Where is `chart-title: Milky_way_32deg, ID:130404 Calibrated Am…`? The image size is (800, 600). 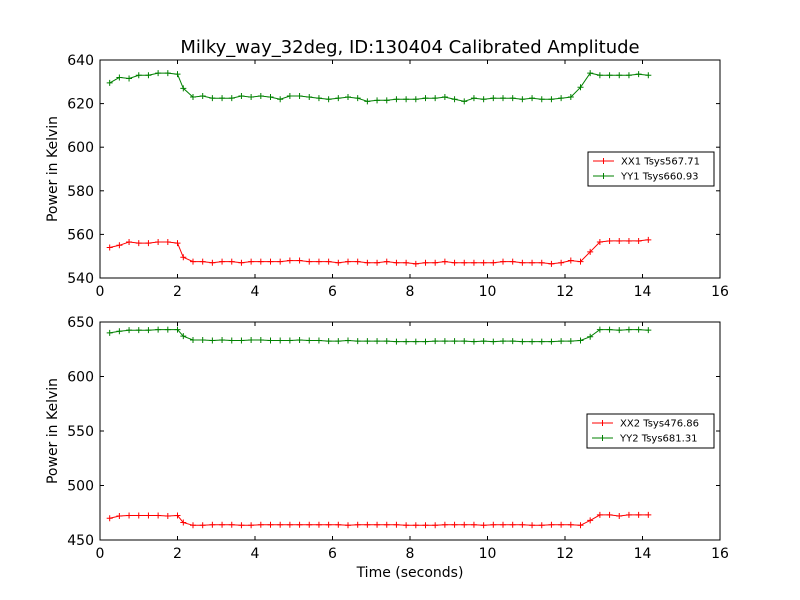 chart-title: Milky_way_32deg, ID:130404 Calibrated Am… is located at coordinates (409, 47).